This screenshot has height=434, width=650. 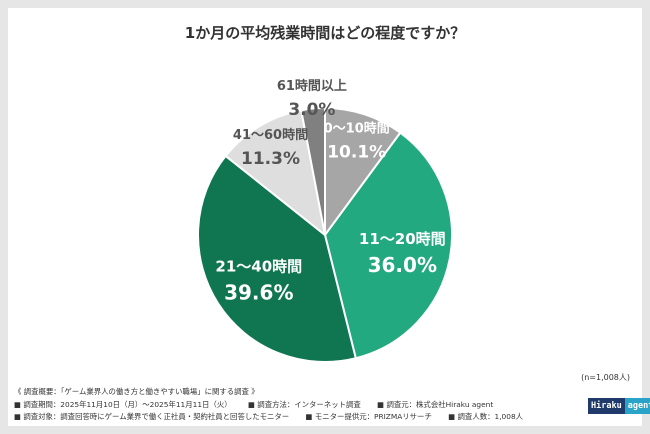 What do you see at coordinates (123, 404) in the screenshot?
I see `survey-period: ■ 調査期間：2025年11月10日（月）～2025年11月11日（火）` at bounding box center [123, 404].